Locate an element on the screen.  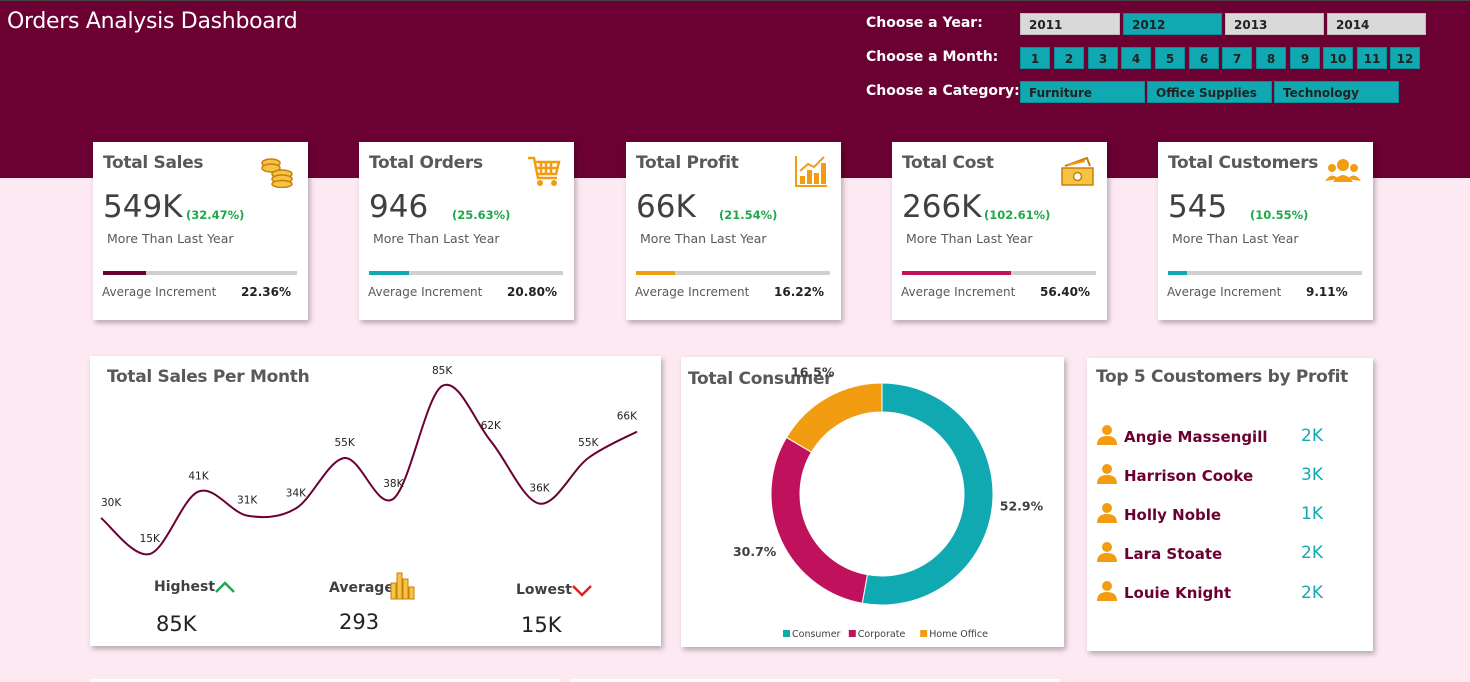
panel-title: Total Consumer is located at coordinates (760, 379).